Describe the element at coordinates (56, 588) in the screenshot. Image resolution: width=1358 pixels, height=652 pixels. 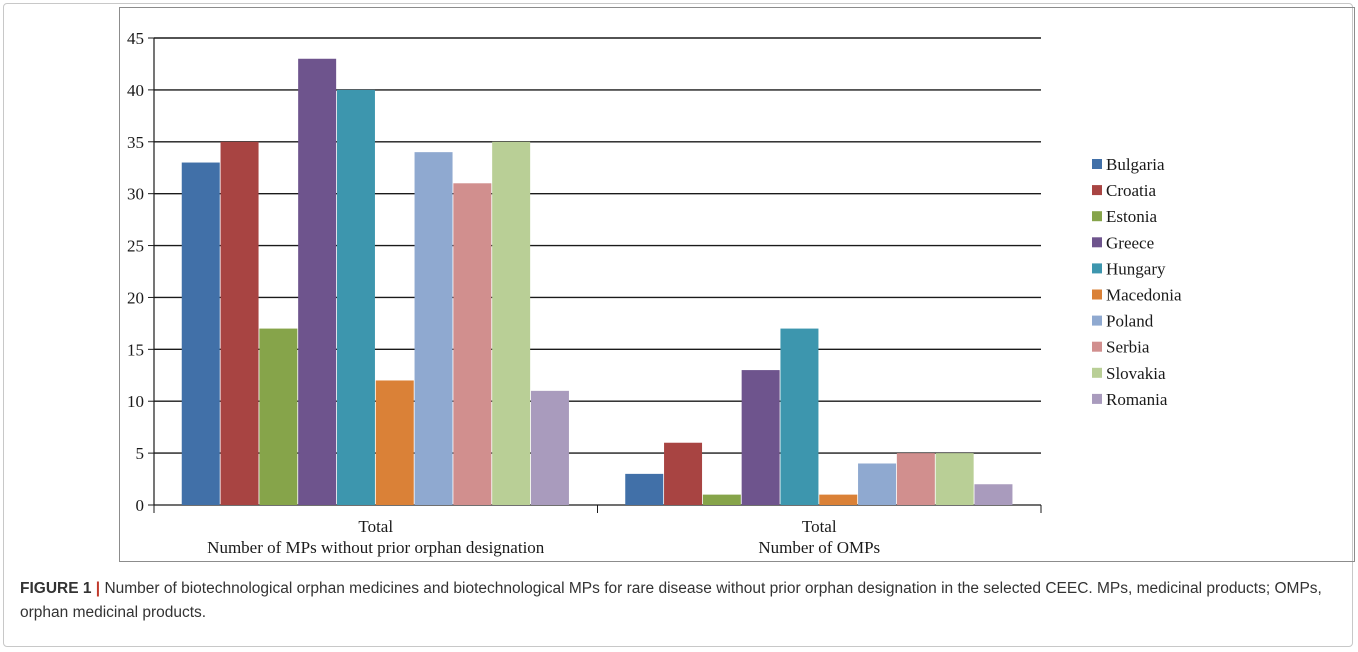
I see `figure-label: FIGURE 1` at that location.